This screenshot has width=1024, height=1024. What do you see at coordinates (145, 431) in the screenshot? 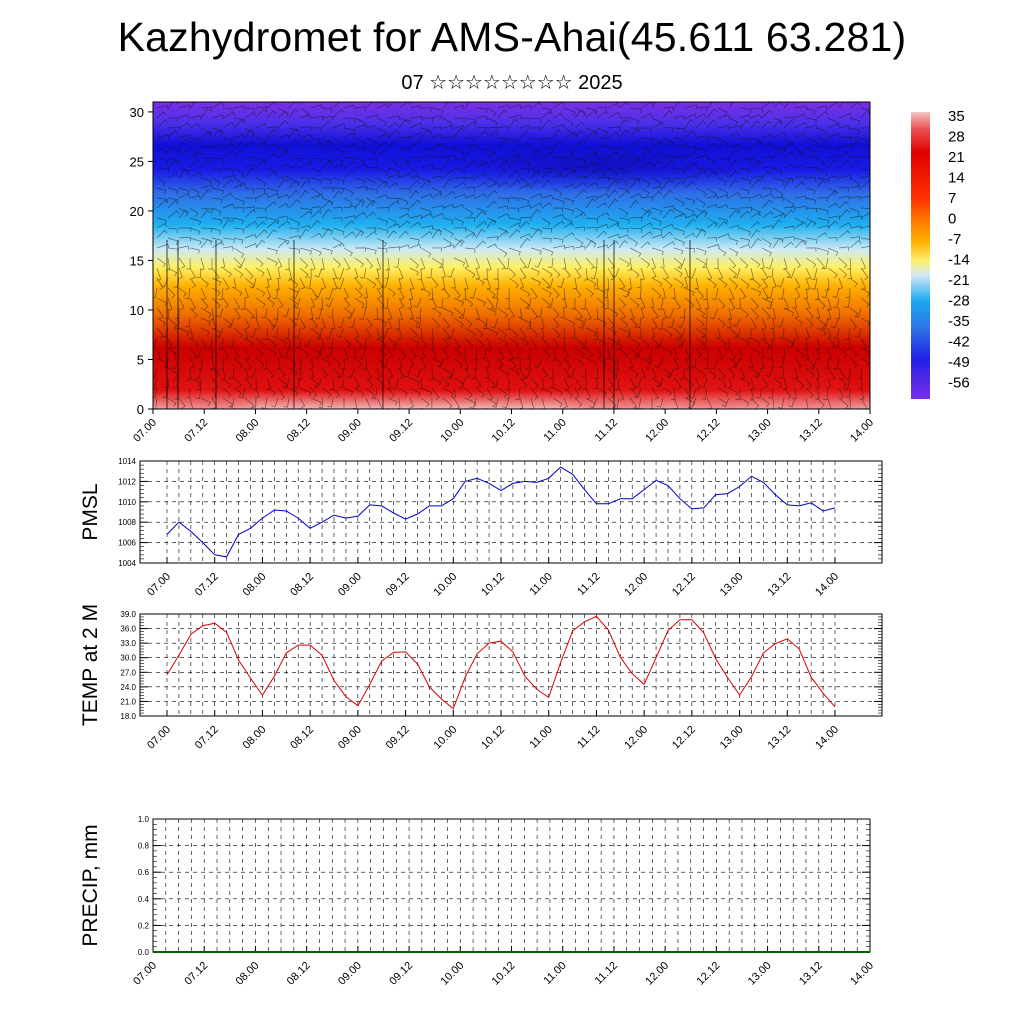
I see `heatmap-x-tick-label: 07.00` at bounding box center [145, 431].